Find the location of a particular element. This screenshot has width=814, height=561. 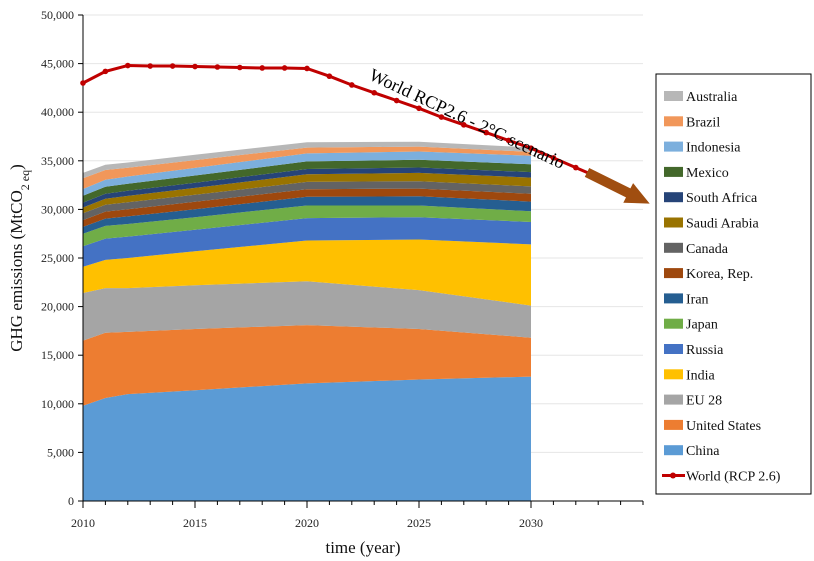

area-russia is located at coordinates (307, 242).